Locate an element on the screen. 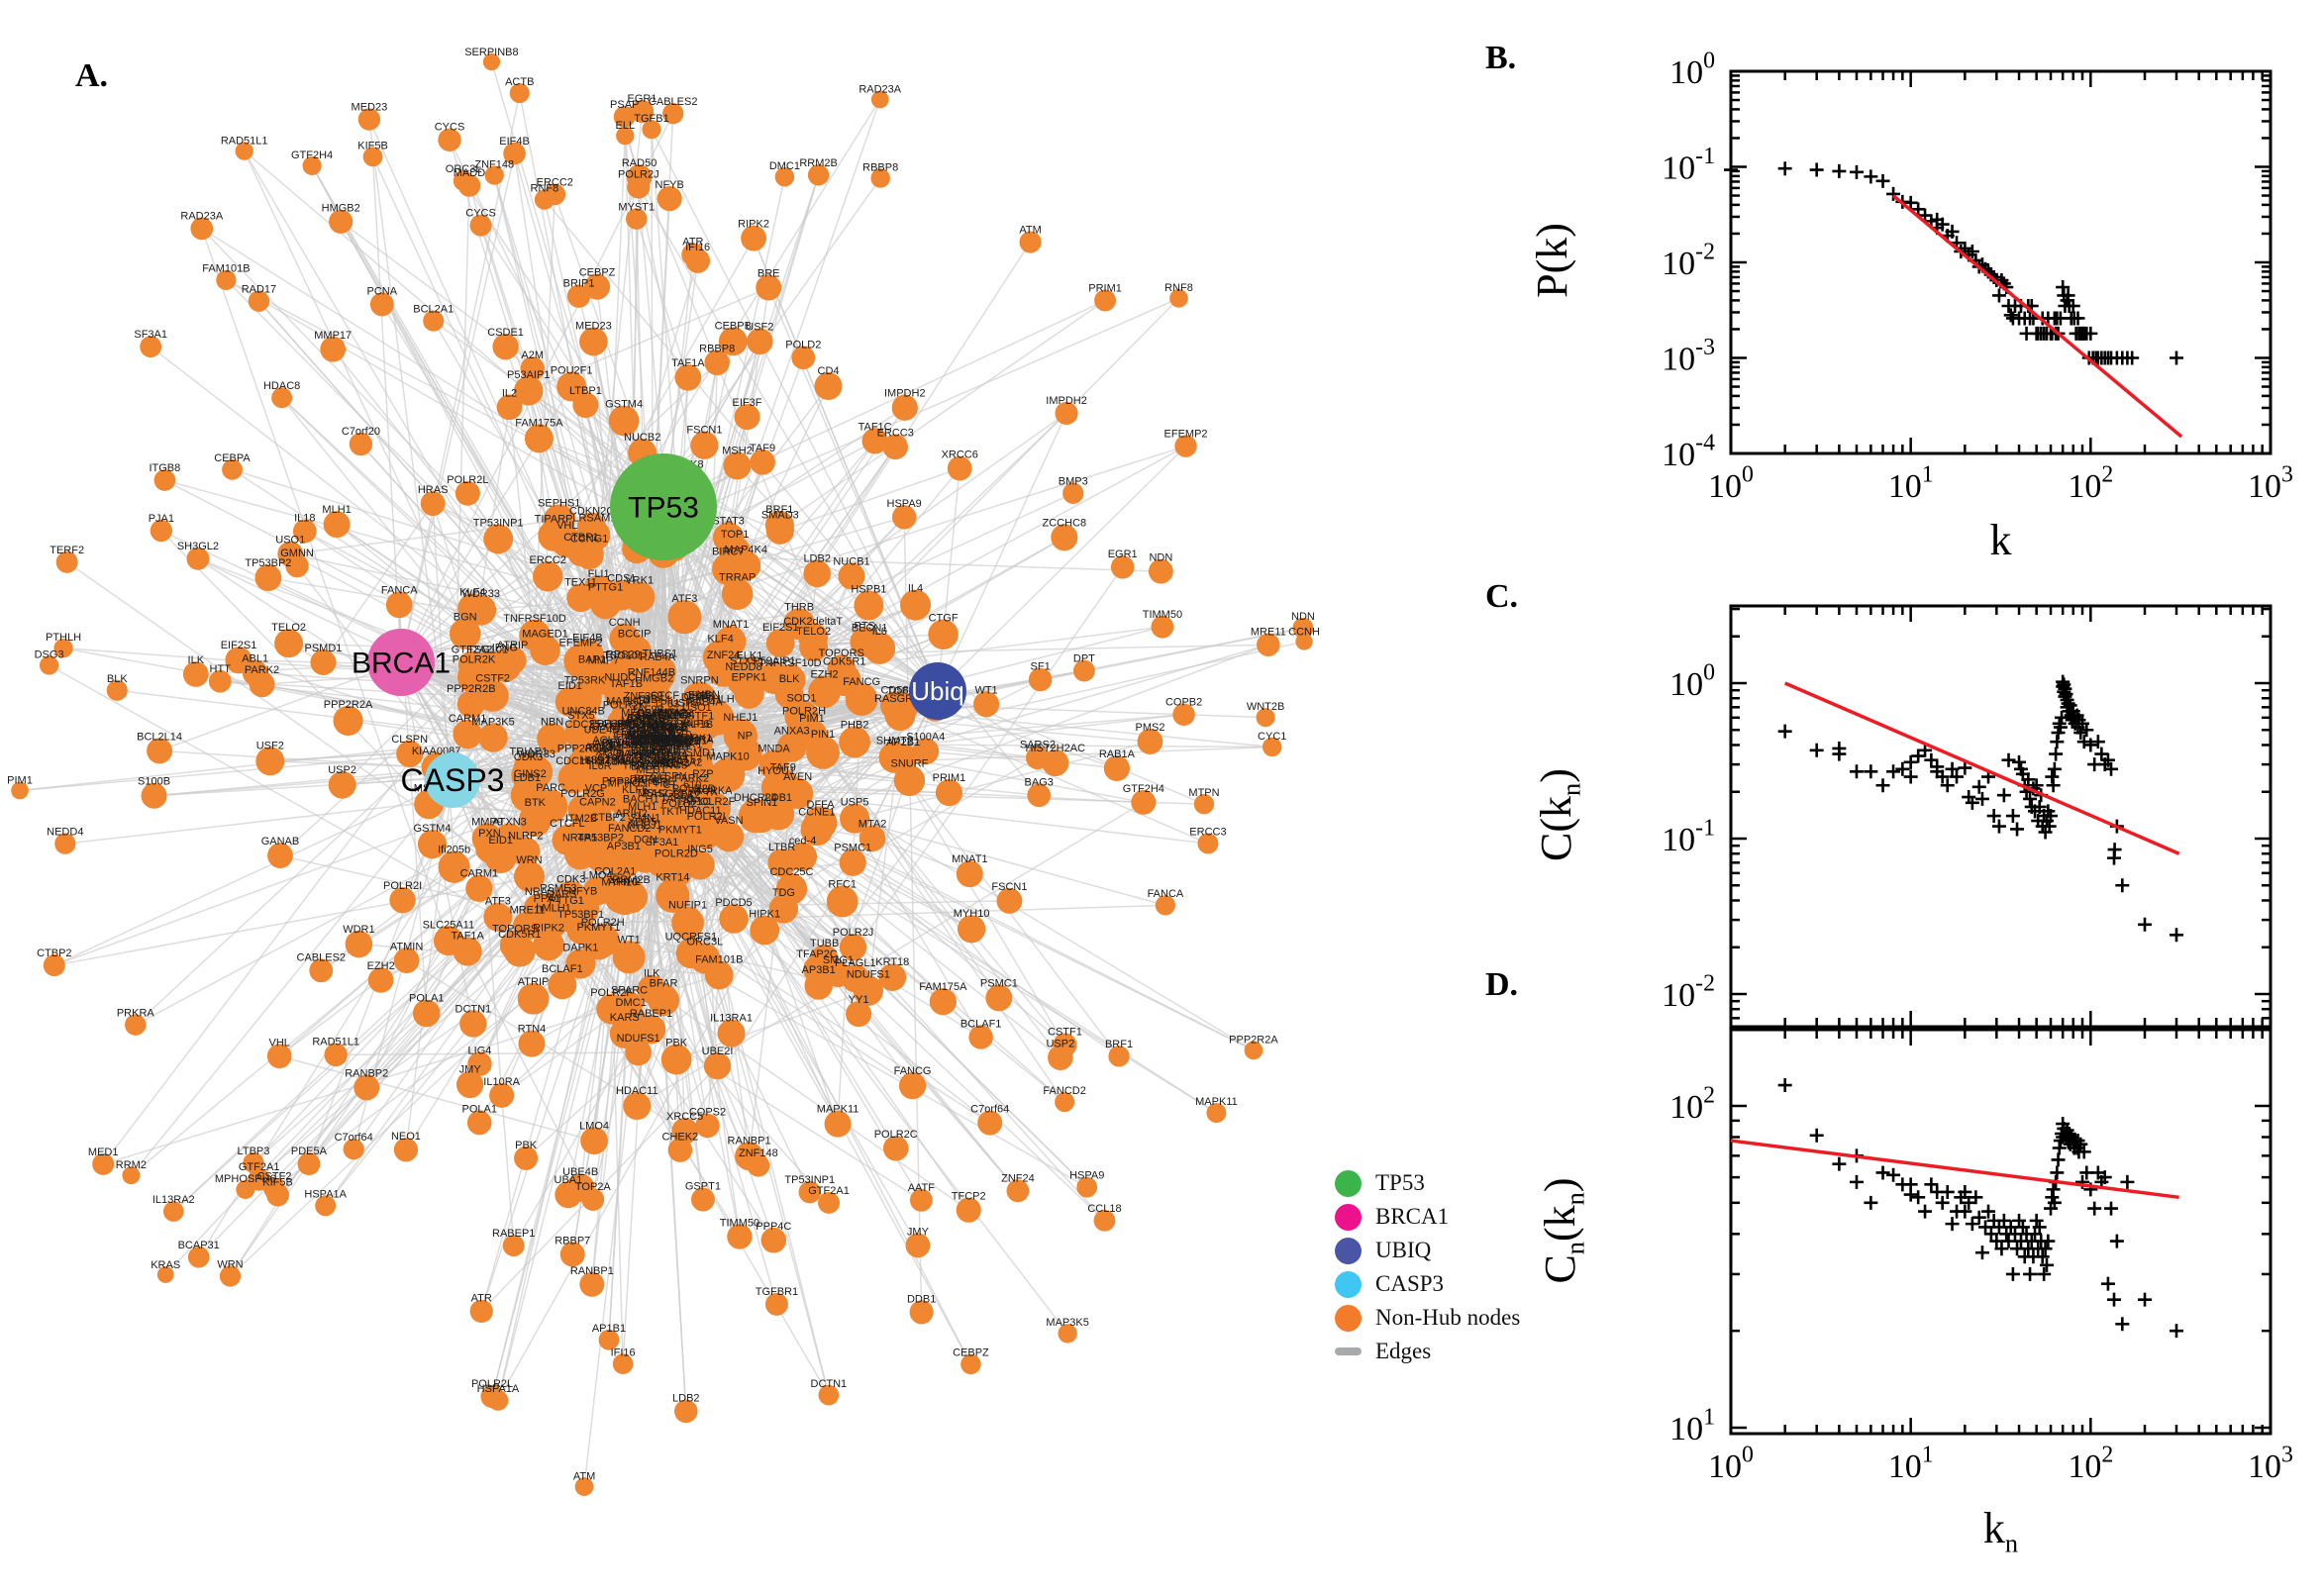  tick-label: 10⁻⁴ is located at coordinates (1688, 452).